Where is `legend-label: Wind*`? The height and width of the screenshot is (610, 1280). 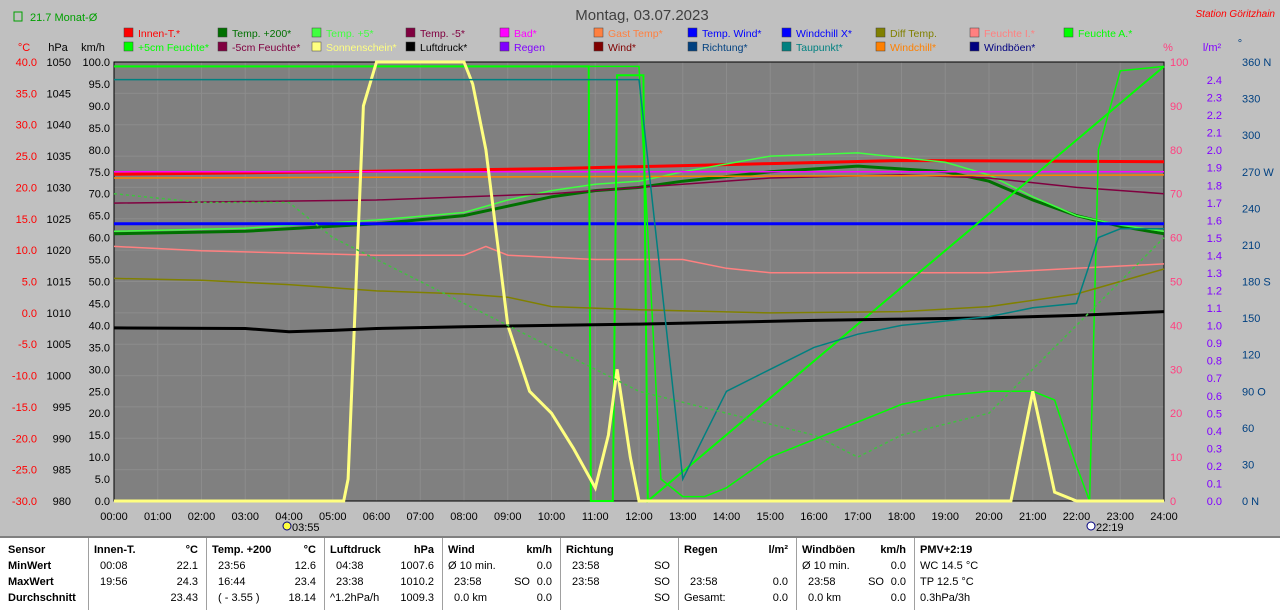 legend-label: Wind* is located at coordinates (622, 48).